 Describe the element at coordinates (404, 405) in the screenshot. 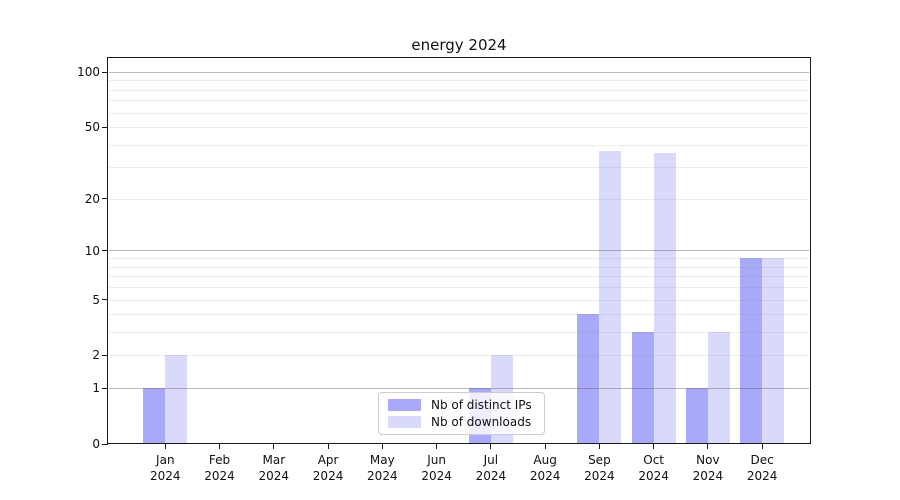

I see `legend-swatch-distinct-ips-icon` at that location.